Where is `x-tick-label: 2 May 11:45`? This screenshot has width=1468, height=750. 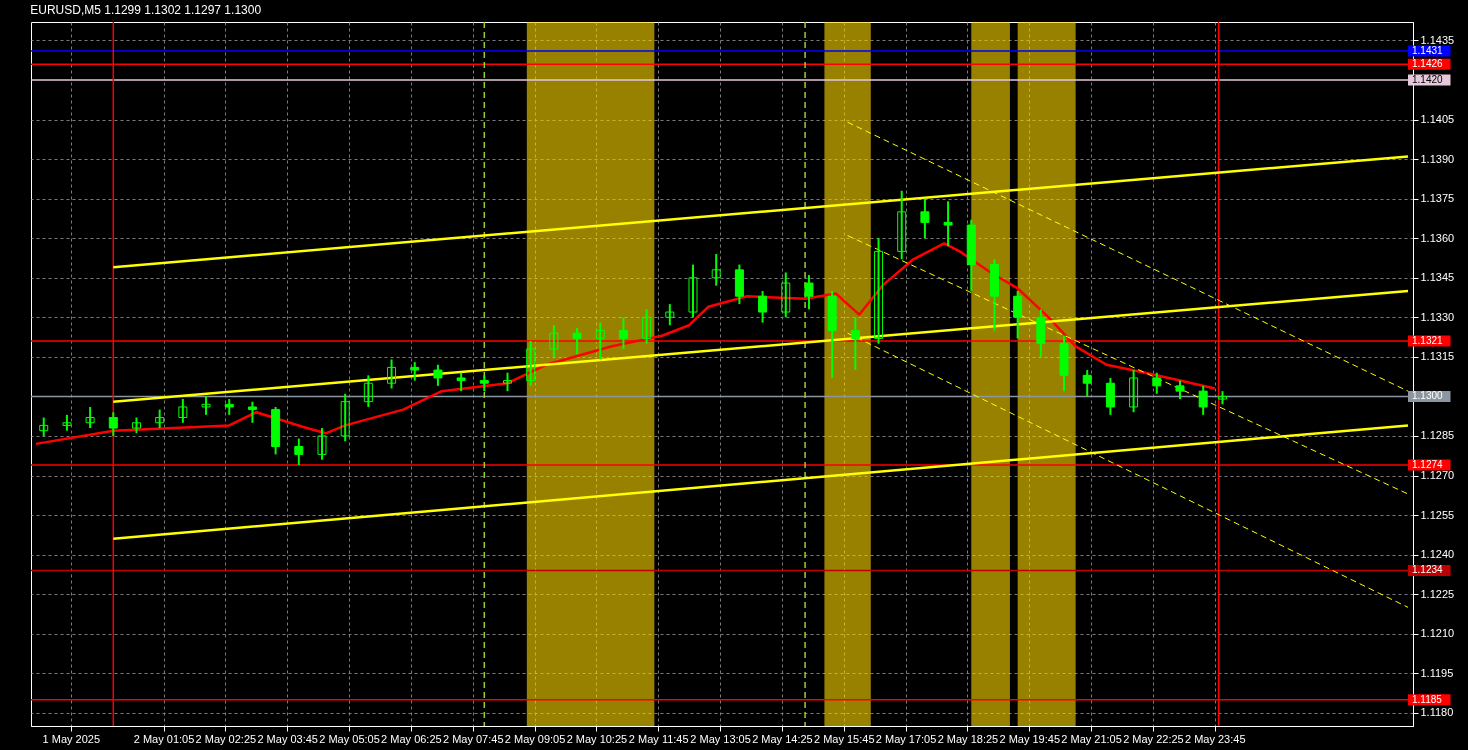
x-tick-label: 2 May 11:45 is located at coordinates (658, 738).